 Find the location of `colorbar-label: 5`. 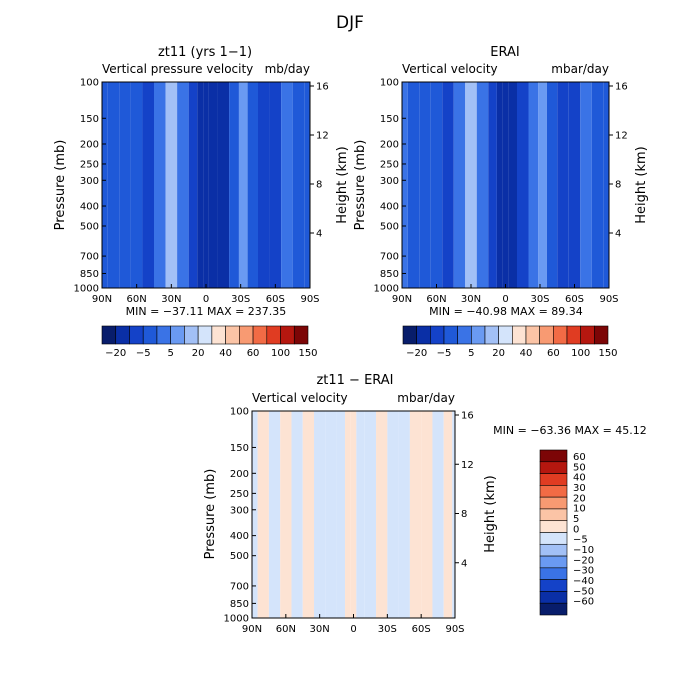

colorbar-label: 5 is located at coordinates (471, 353).